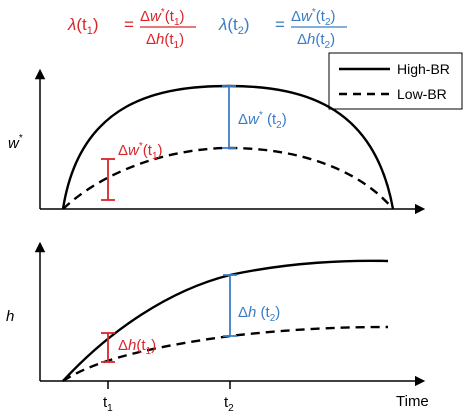  What do you see at coordinates (313, 17) in the screenshot?
I see `svg-text: Δw*(t2)` at bounding box center [313, 17].